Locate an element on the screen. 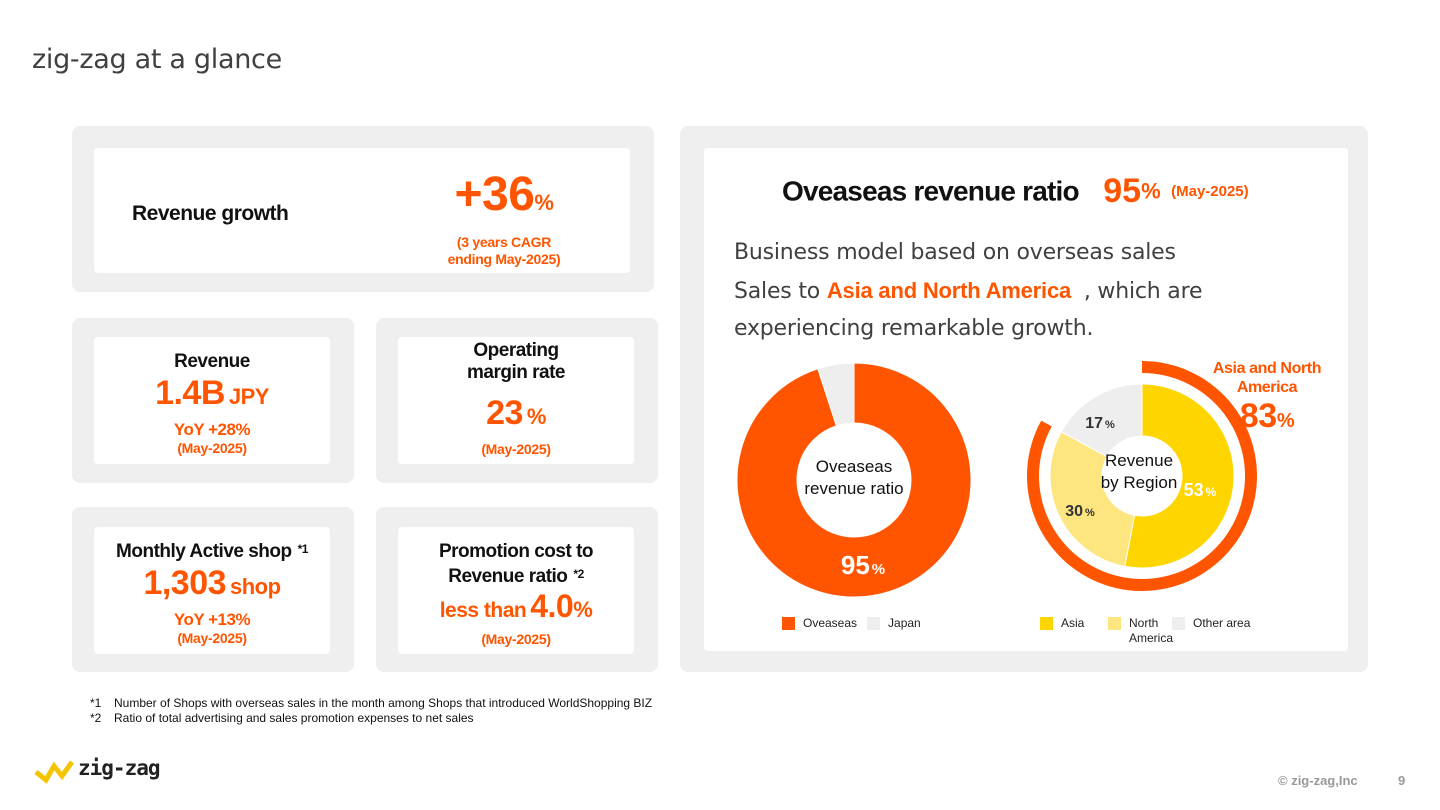  promotion-cost-label: Promotion cost to Revenue ratio *2 is located at coordinates (516, 564).